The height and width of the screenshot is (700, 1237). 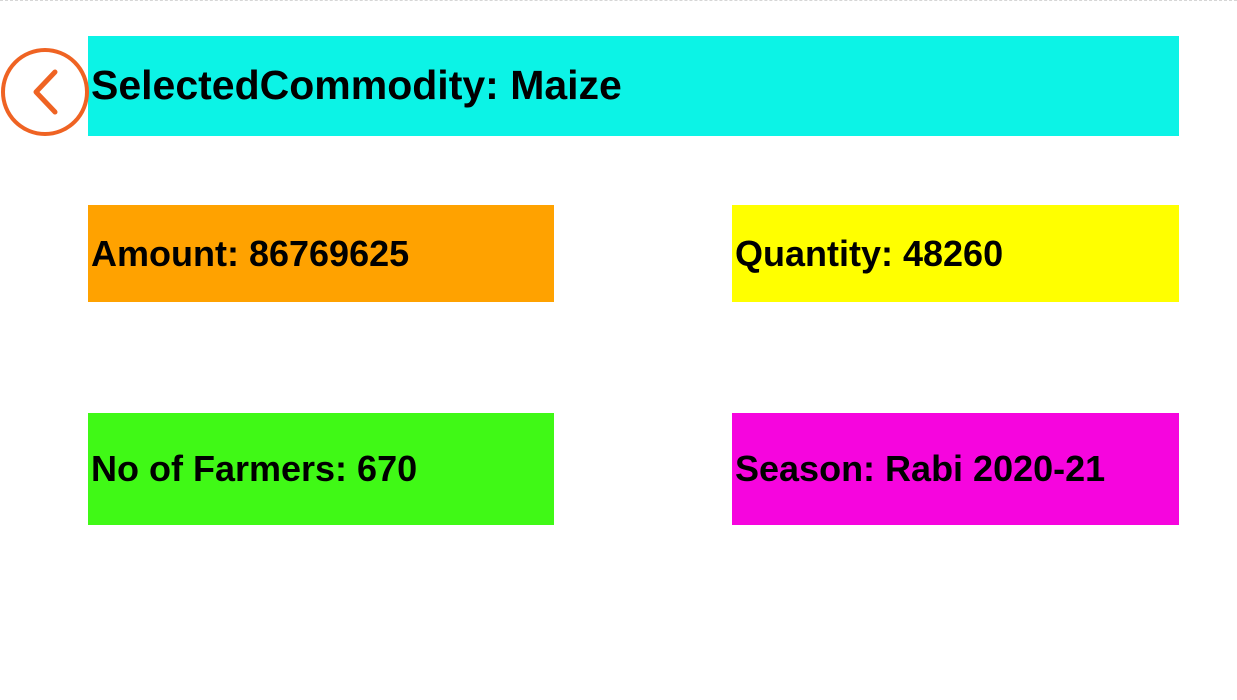 I want to click on top-divider, so click(x=618, y=1).